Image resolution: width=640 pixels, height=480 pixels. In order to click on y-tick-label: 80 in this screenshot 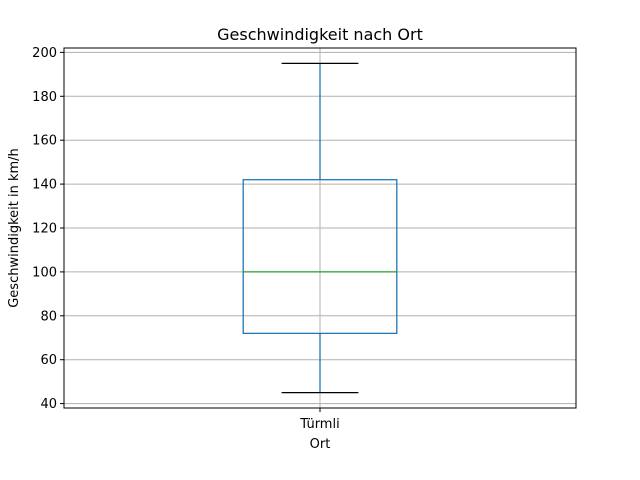, I will do `click(48, 316)`.